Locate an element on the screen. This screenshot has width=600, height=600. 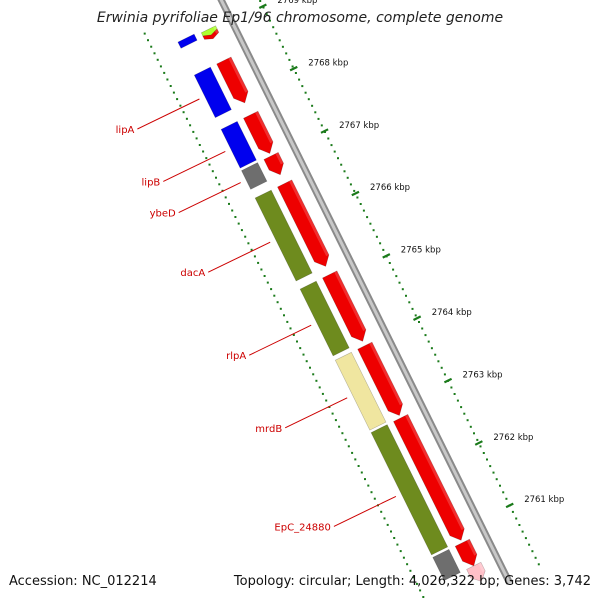
tick-label: 2768 kbp is located at coordinates (328, 64).